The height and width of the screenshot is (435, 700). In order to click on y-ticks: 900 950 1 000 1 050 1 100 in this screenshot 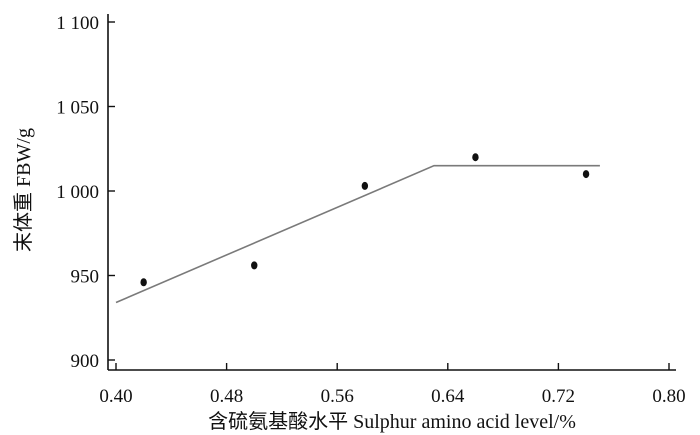, I will do `click(85, 192)`.